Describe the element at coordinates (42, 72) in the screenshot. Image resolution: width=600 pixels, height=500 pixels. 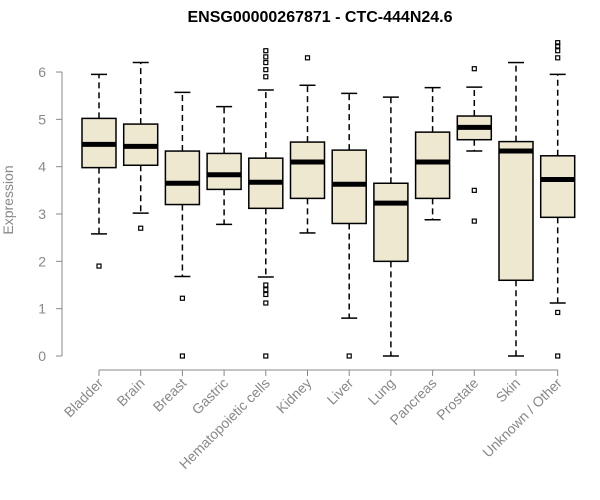
I see `y-tick-label: 6` at that location.